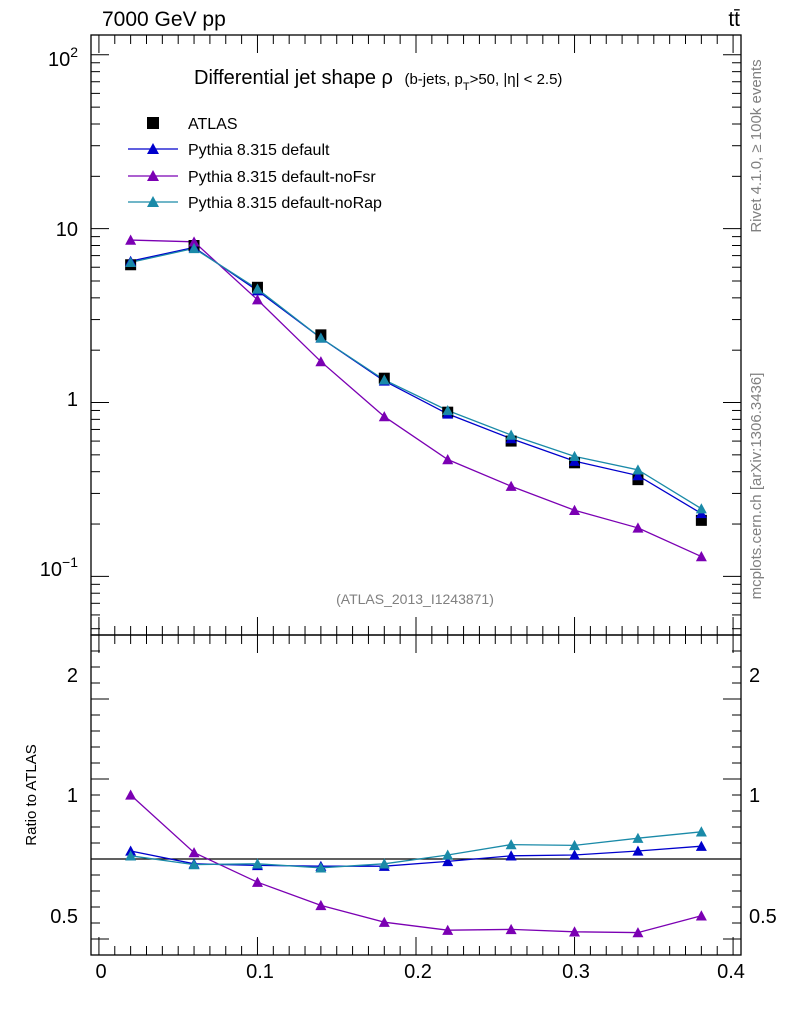  I want to click on main-ytick-label-10: 10, so click(67, 230).